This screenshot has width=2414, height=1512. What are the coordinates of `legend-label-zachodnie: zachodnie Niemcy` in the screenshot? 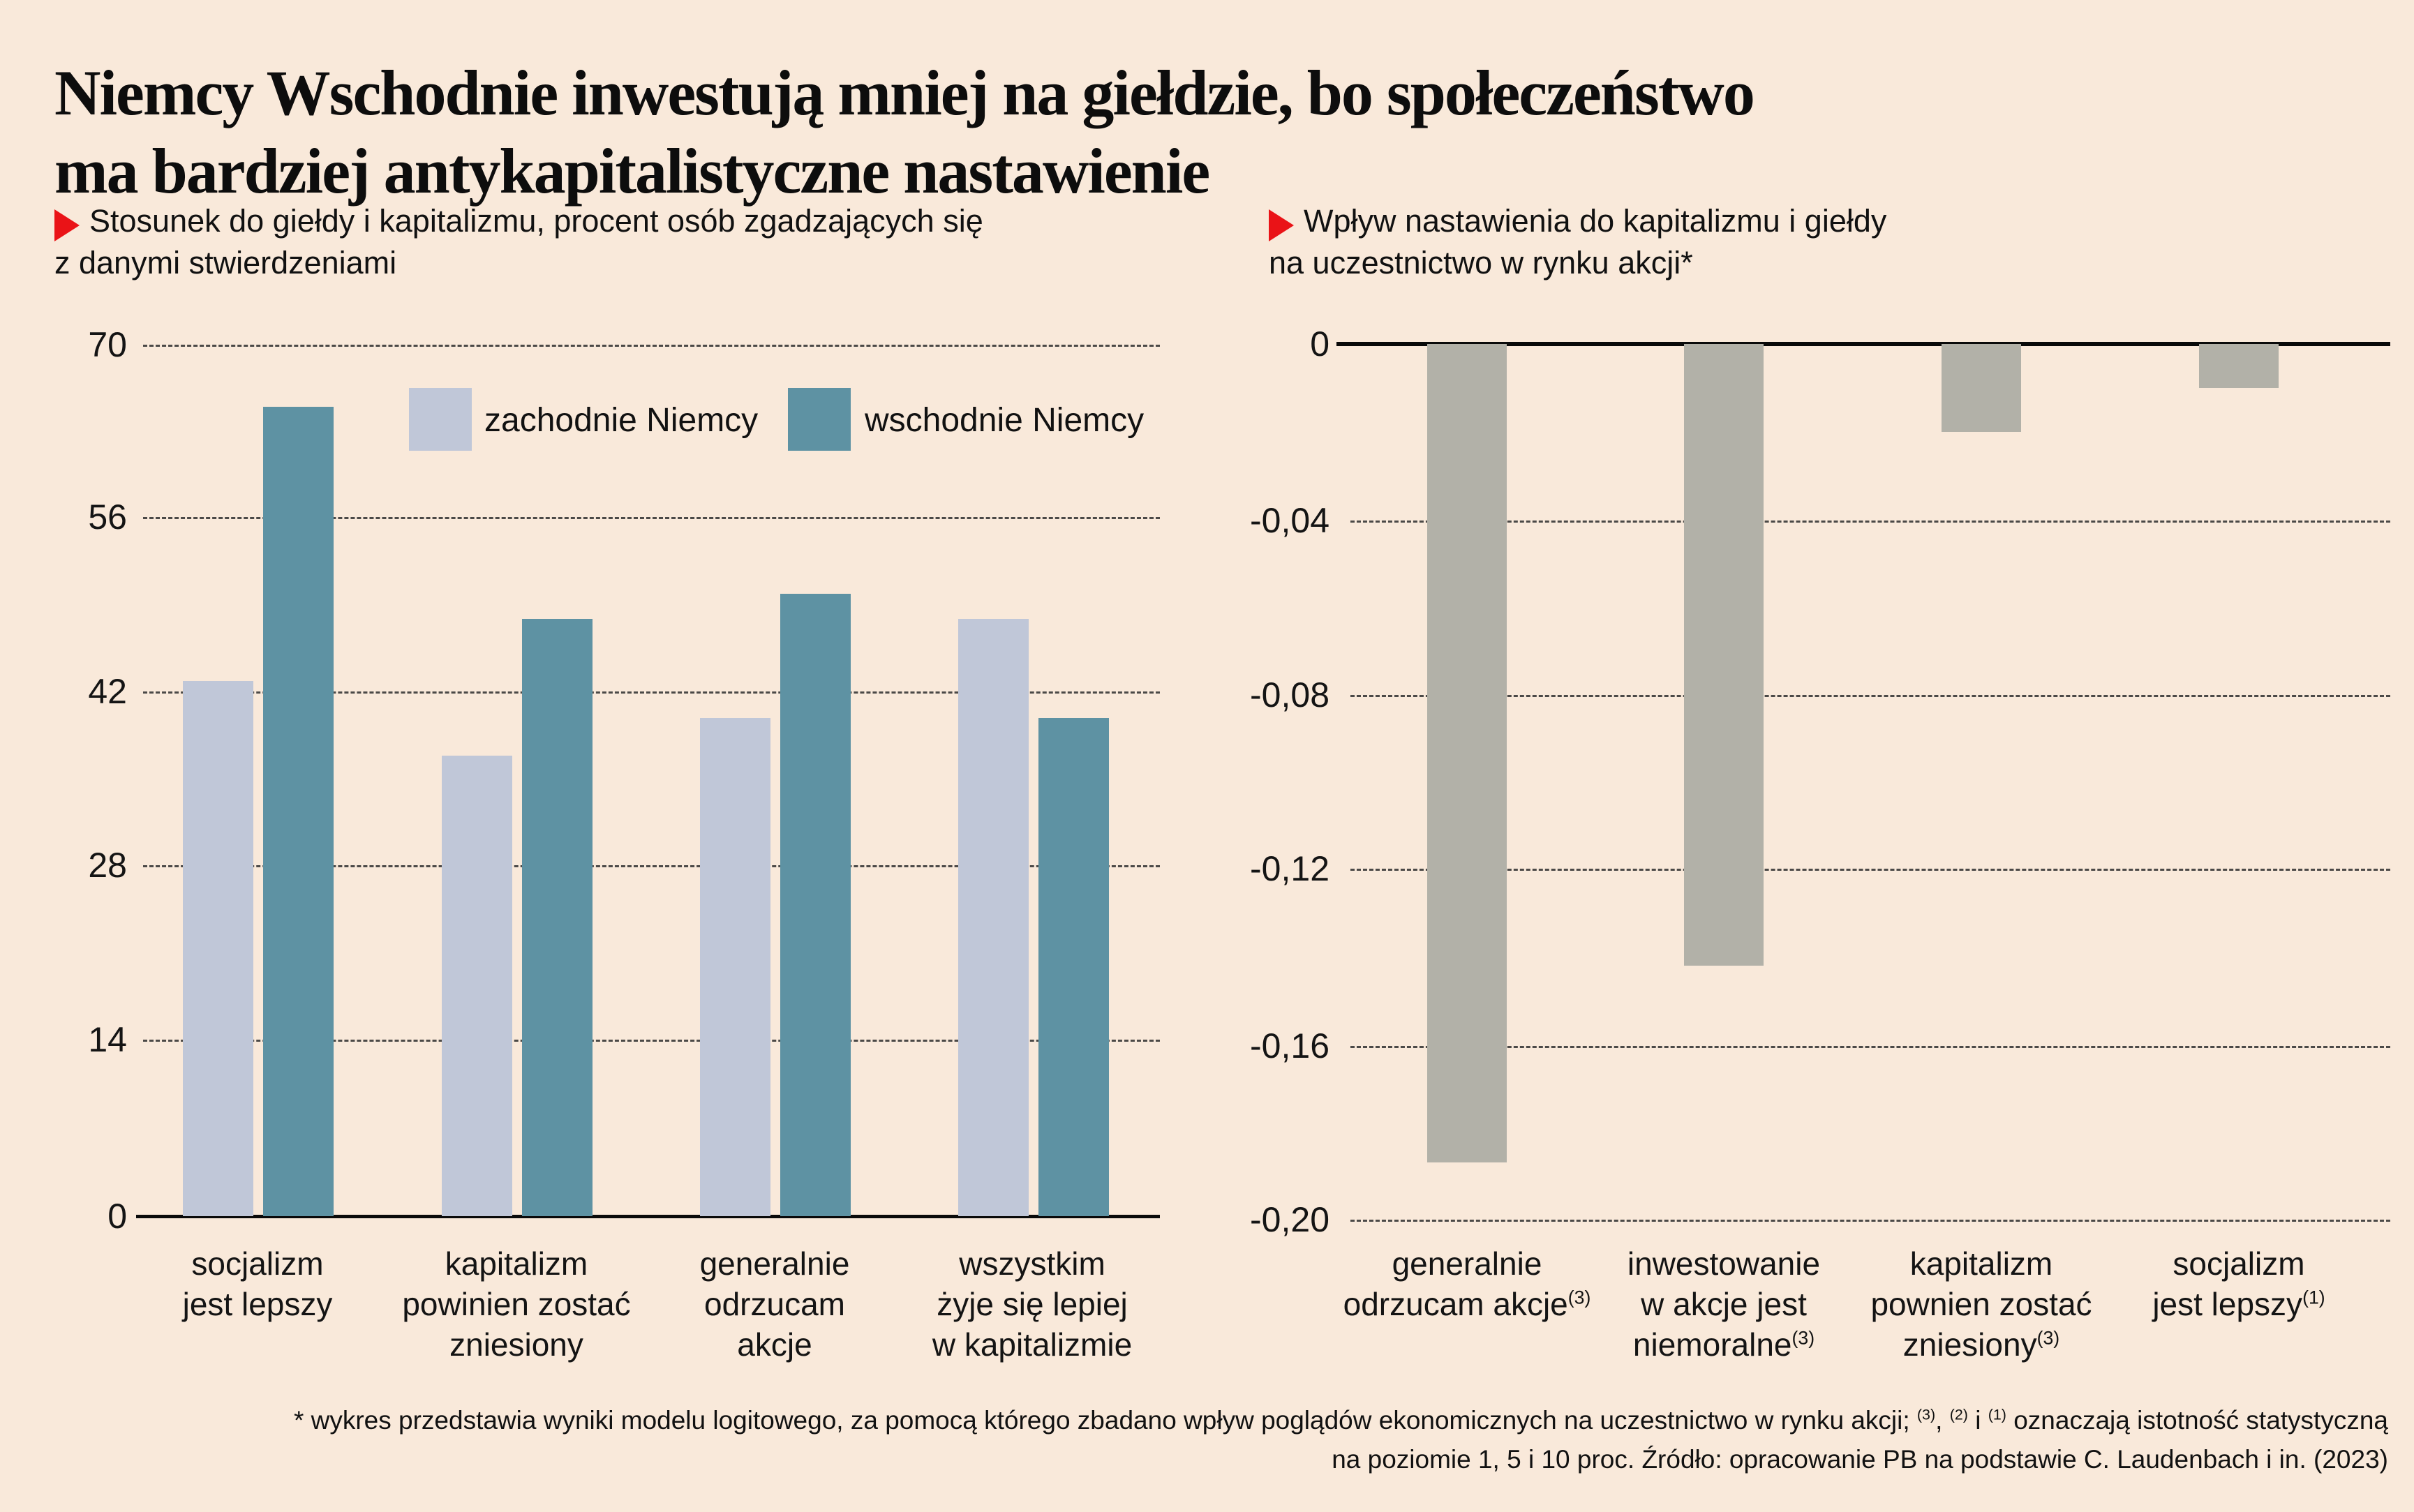 It's located at (621, 420).